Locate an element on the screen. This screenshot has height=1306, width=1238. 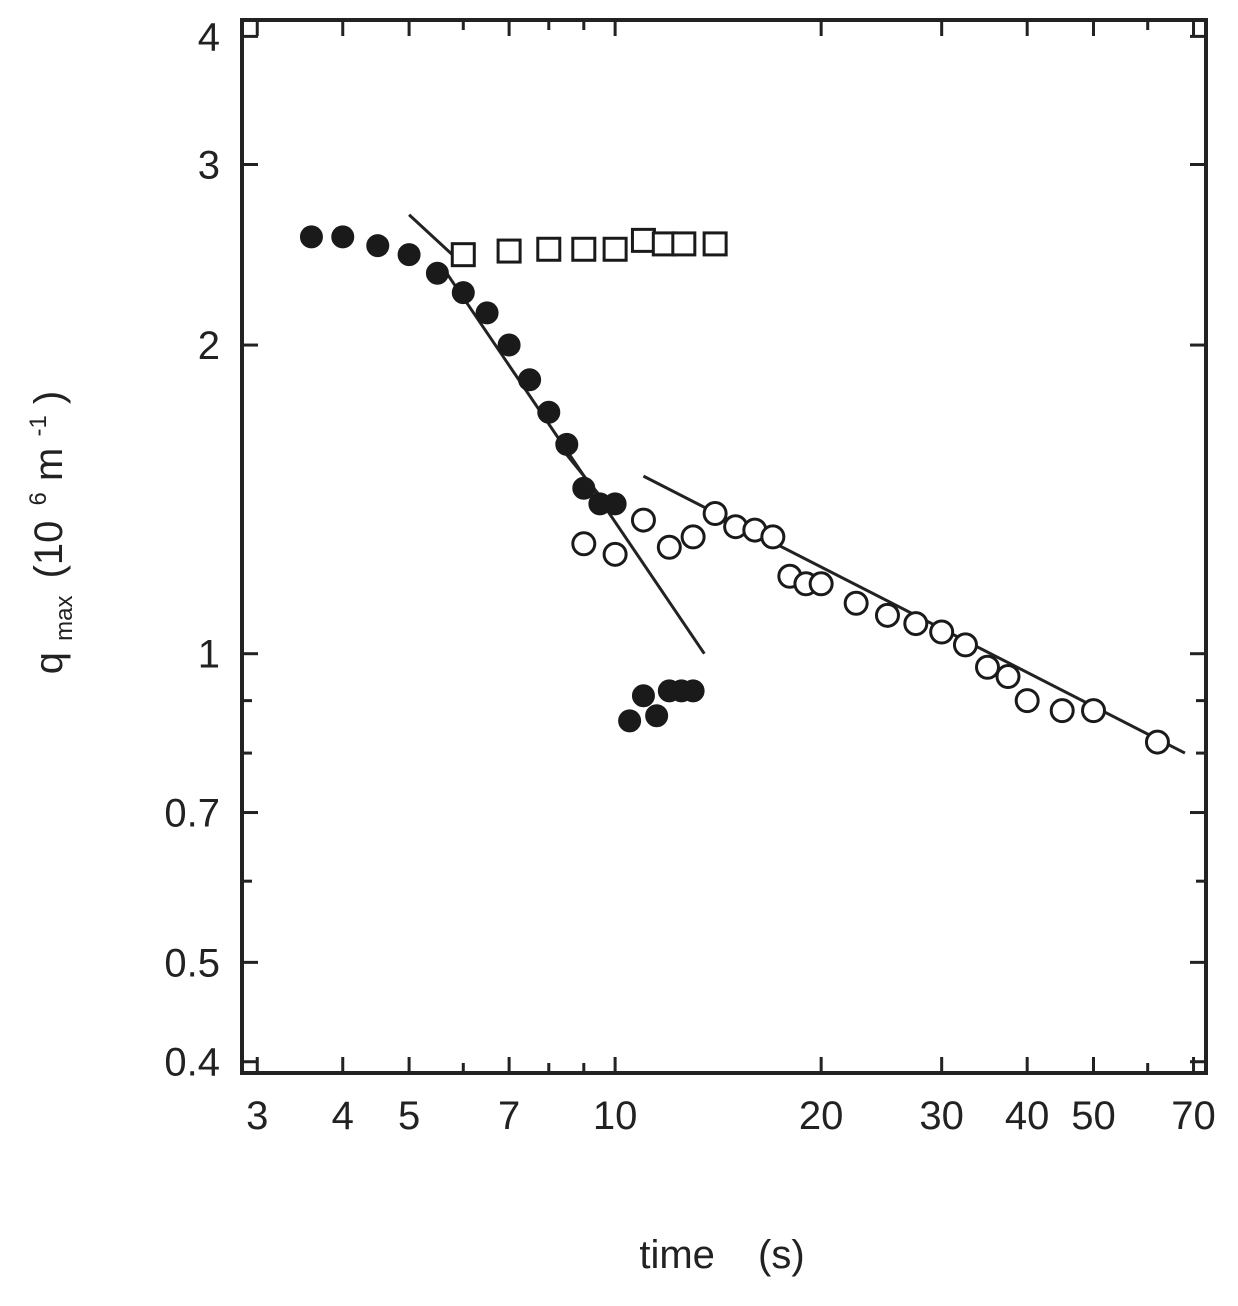
x-axis-label: time (s) is located at coordinates (721, 1255).